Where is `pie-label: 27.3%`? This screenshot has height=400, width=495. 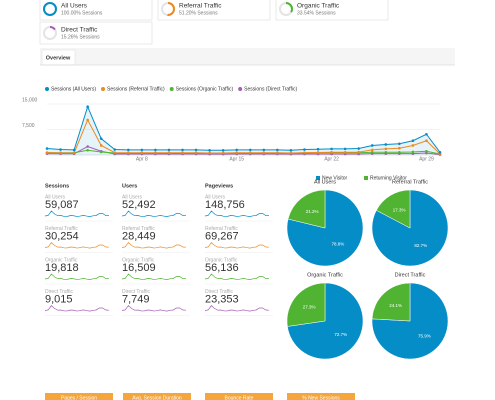
pie-label: 27.3% is located at coordinates (309, 307).